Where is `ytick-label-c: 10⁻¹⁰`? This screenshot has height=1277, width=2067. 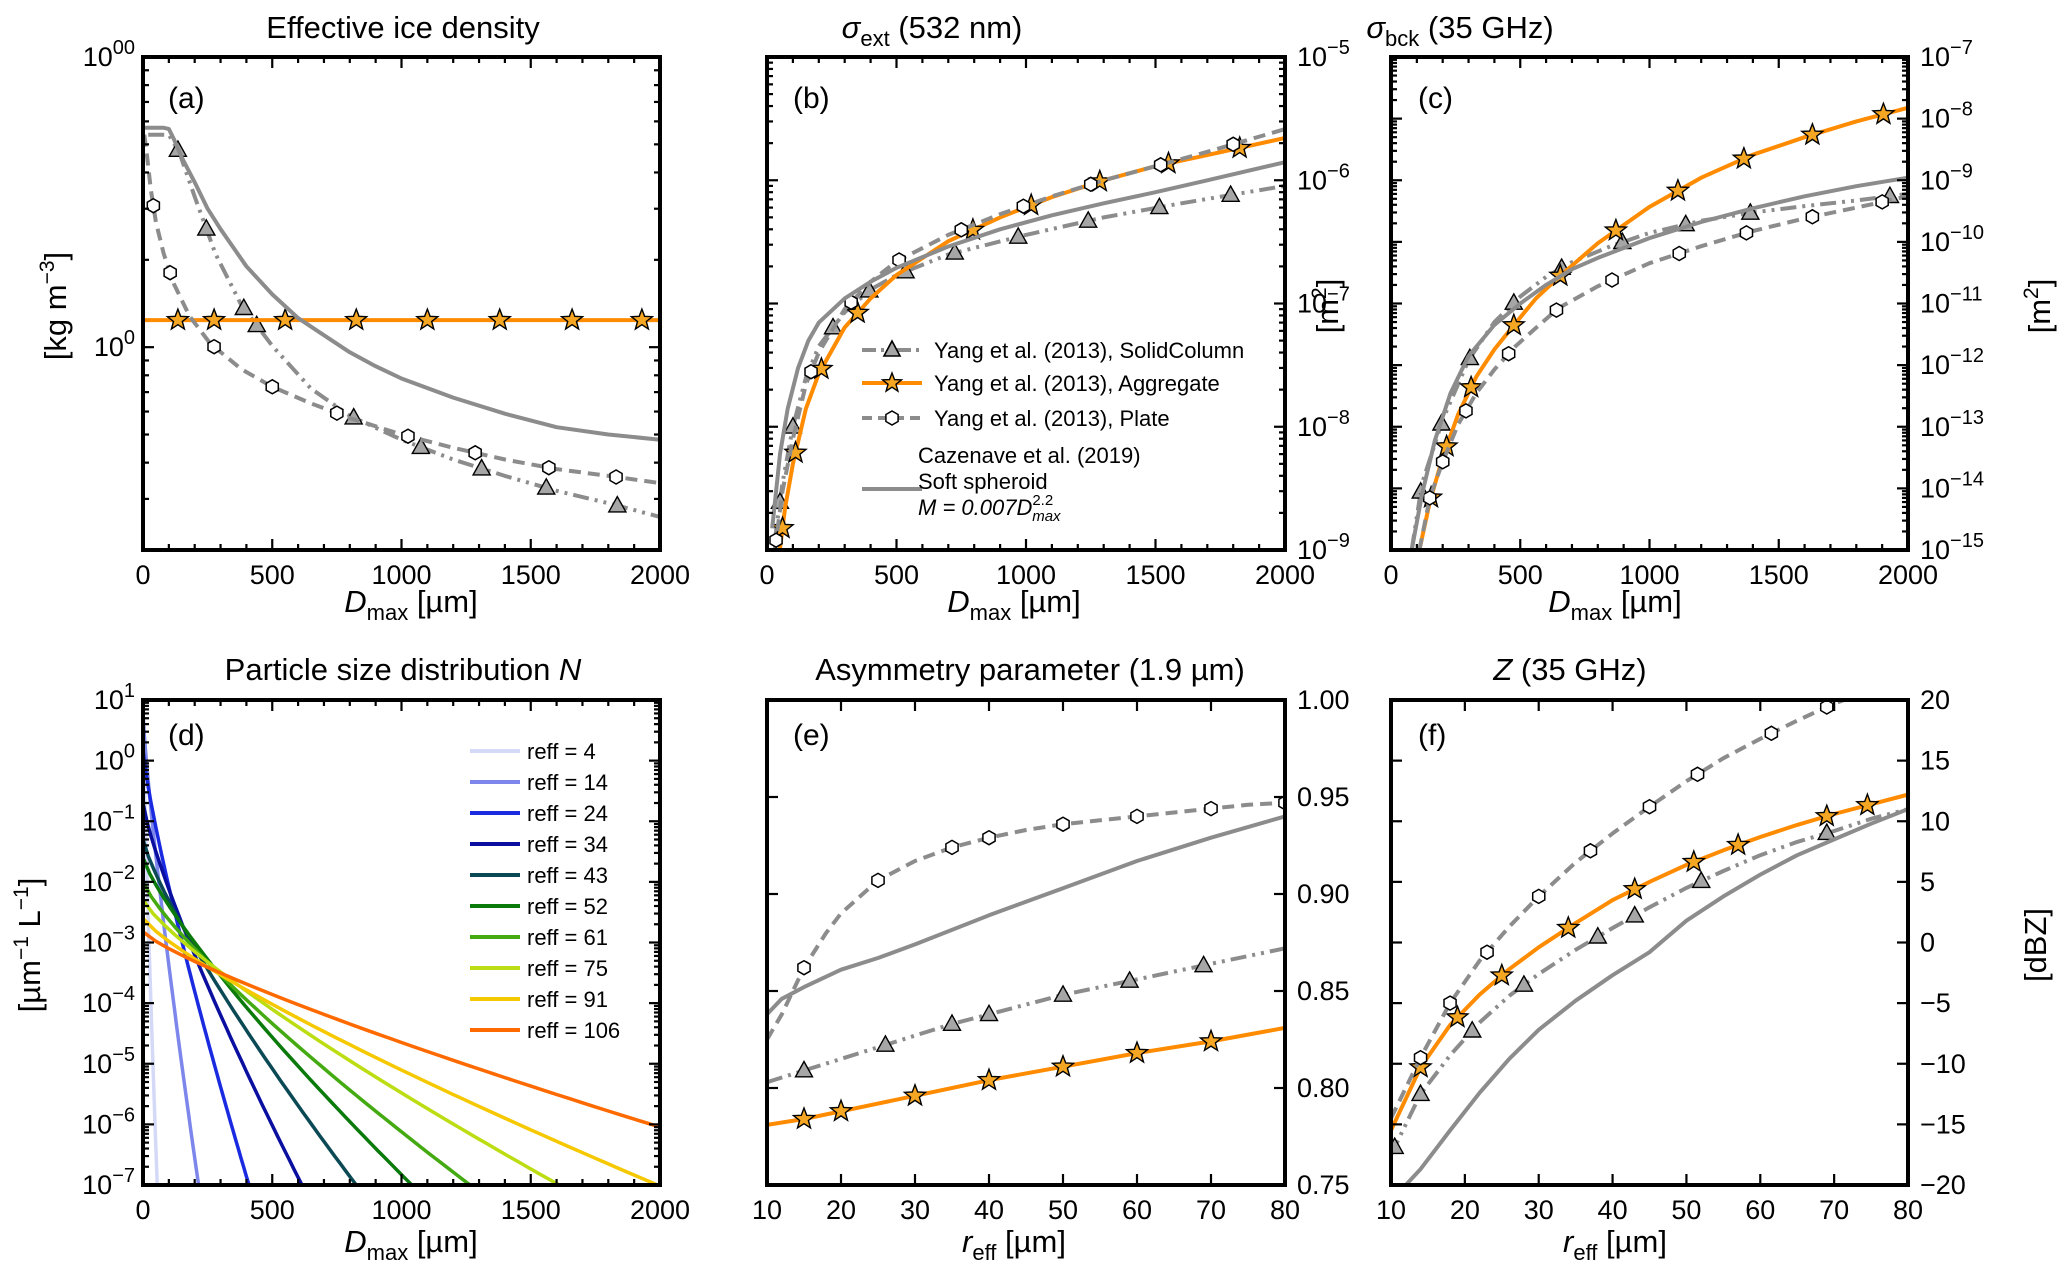
ytick-label-c: 10⁻¹⁰ is located at coordinates (1952, 239).